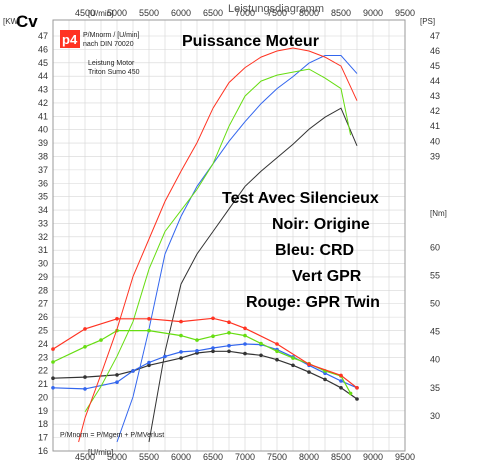 This screenshot has height=463, width=480. What do you see at coordinates (43, 304) in the screenshot?
I see `y-tick-left: 27` at bounding box center [43, 304].